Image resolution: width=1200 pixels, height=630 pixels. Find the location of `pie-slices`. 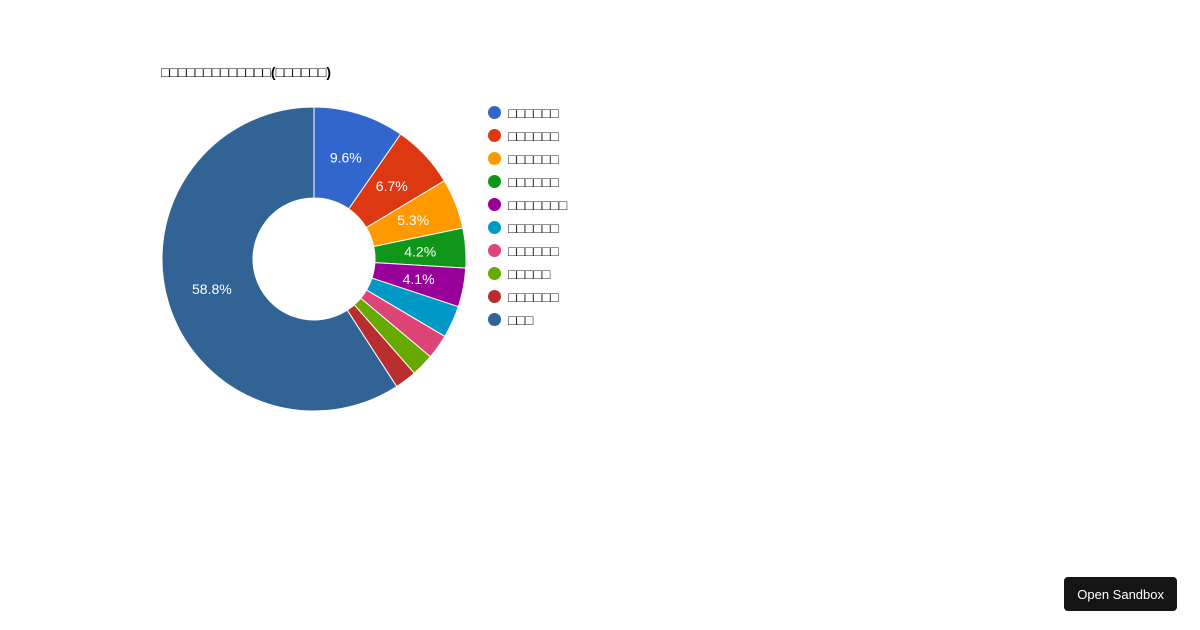

pie-slices is located at coordinates (314, 259).